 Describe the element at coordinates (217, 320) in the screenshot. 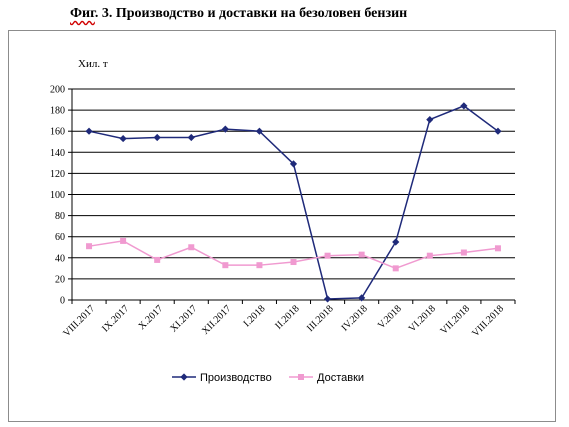

I see `x-tick-label-4: XII.2017` at that location.